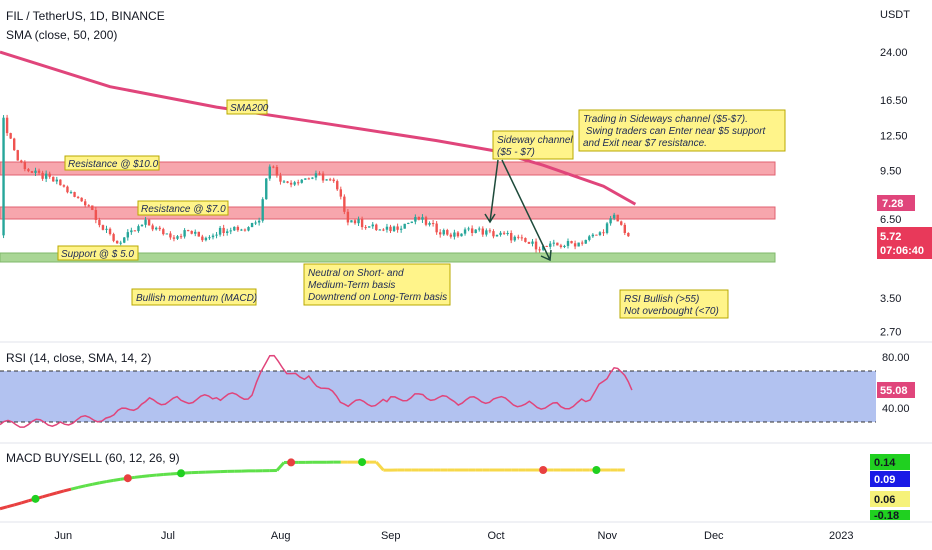  Describe the element at coordinates (886, 516) in the screenshot. I see `svg-text: -0.18` at that location.